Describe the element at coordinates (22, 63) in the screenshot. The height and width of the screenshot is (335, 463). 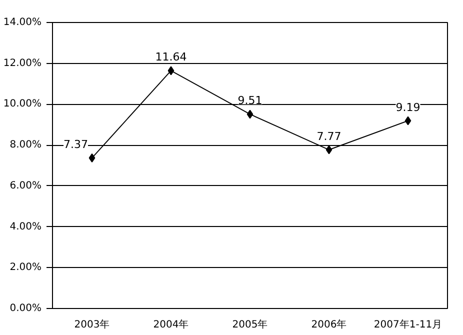
I see `y-tick-label: 12.00%` at that location.